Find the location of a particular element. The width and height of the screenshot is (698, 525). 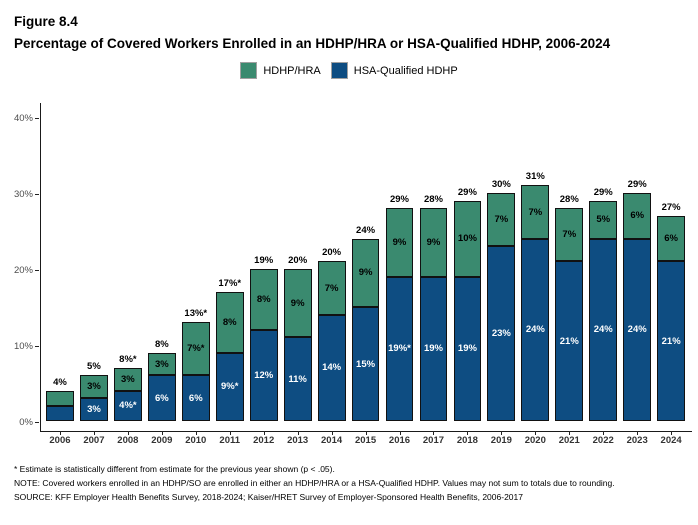

y-tick-label: 10% is located at coordinates (23, 346).